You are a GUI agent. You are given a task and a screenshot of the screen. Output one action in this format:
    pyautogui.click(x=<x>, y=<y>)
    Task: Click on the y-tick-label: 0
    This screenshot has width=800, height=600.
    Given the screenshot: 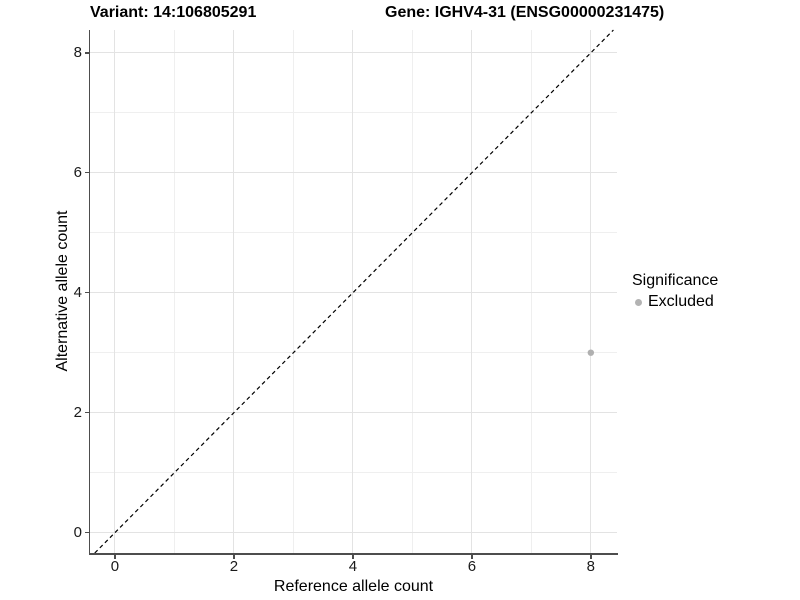 What is the action you would take?
    pyautogui.click(x=77, y=532)
    